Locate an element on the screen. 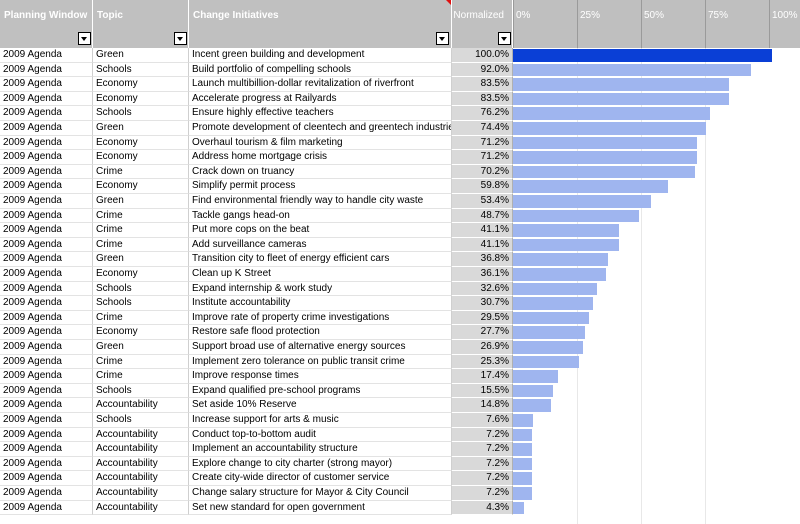  cell-initiative: Restore safe flood protection is located at coordinates (320, 332).